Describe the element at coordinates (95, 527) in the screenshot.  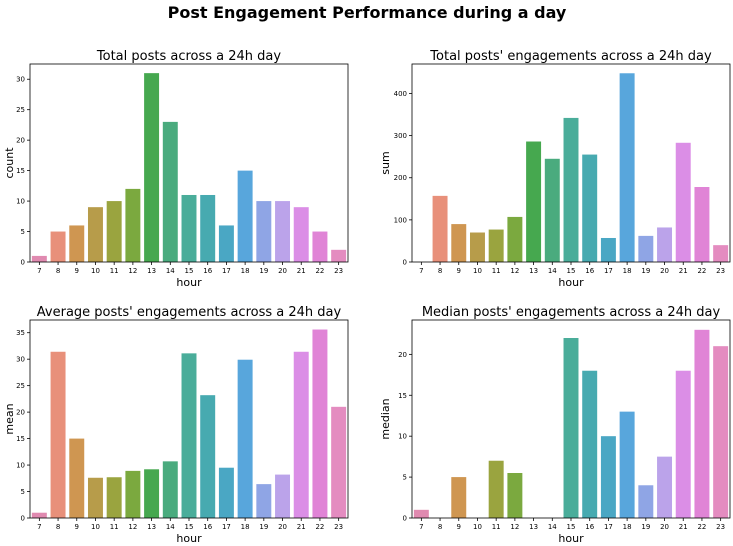
I see `x-tick-label: 10` at that location.